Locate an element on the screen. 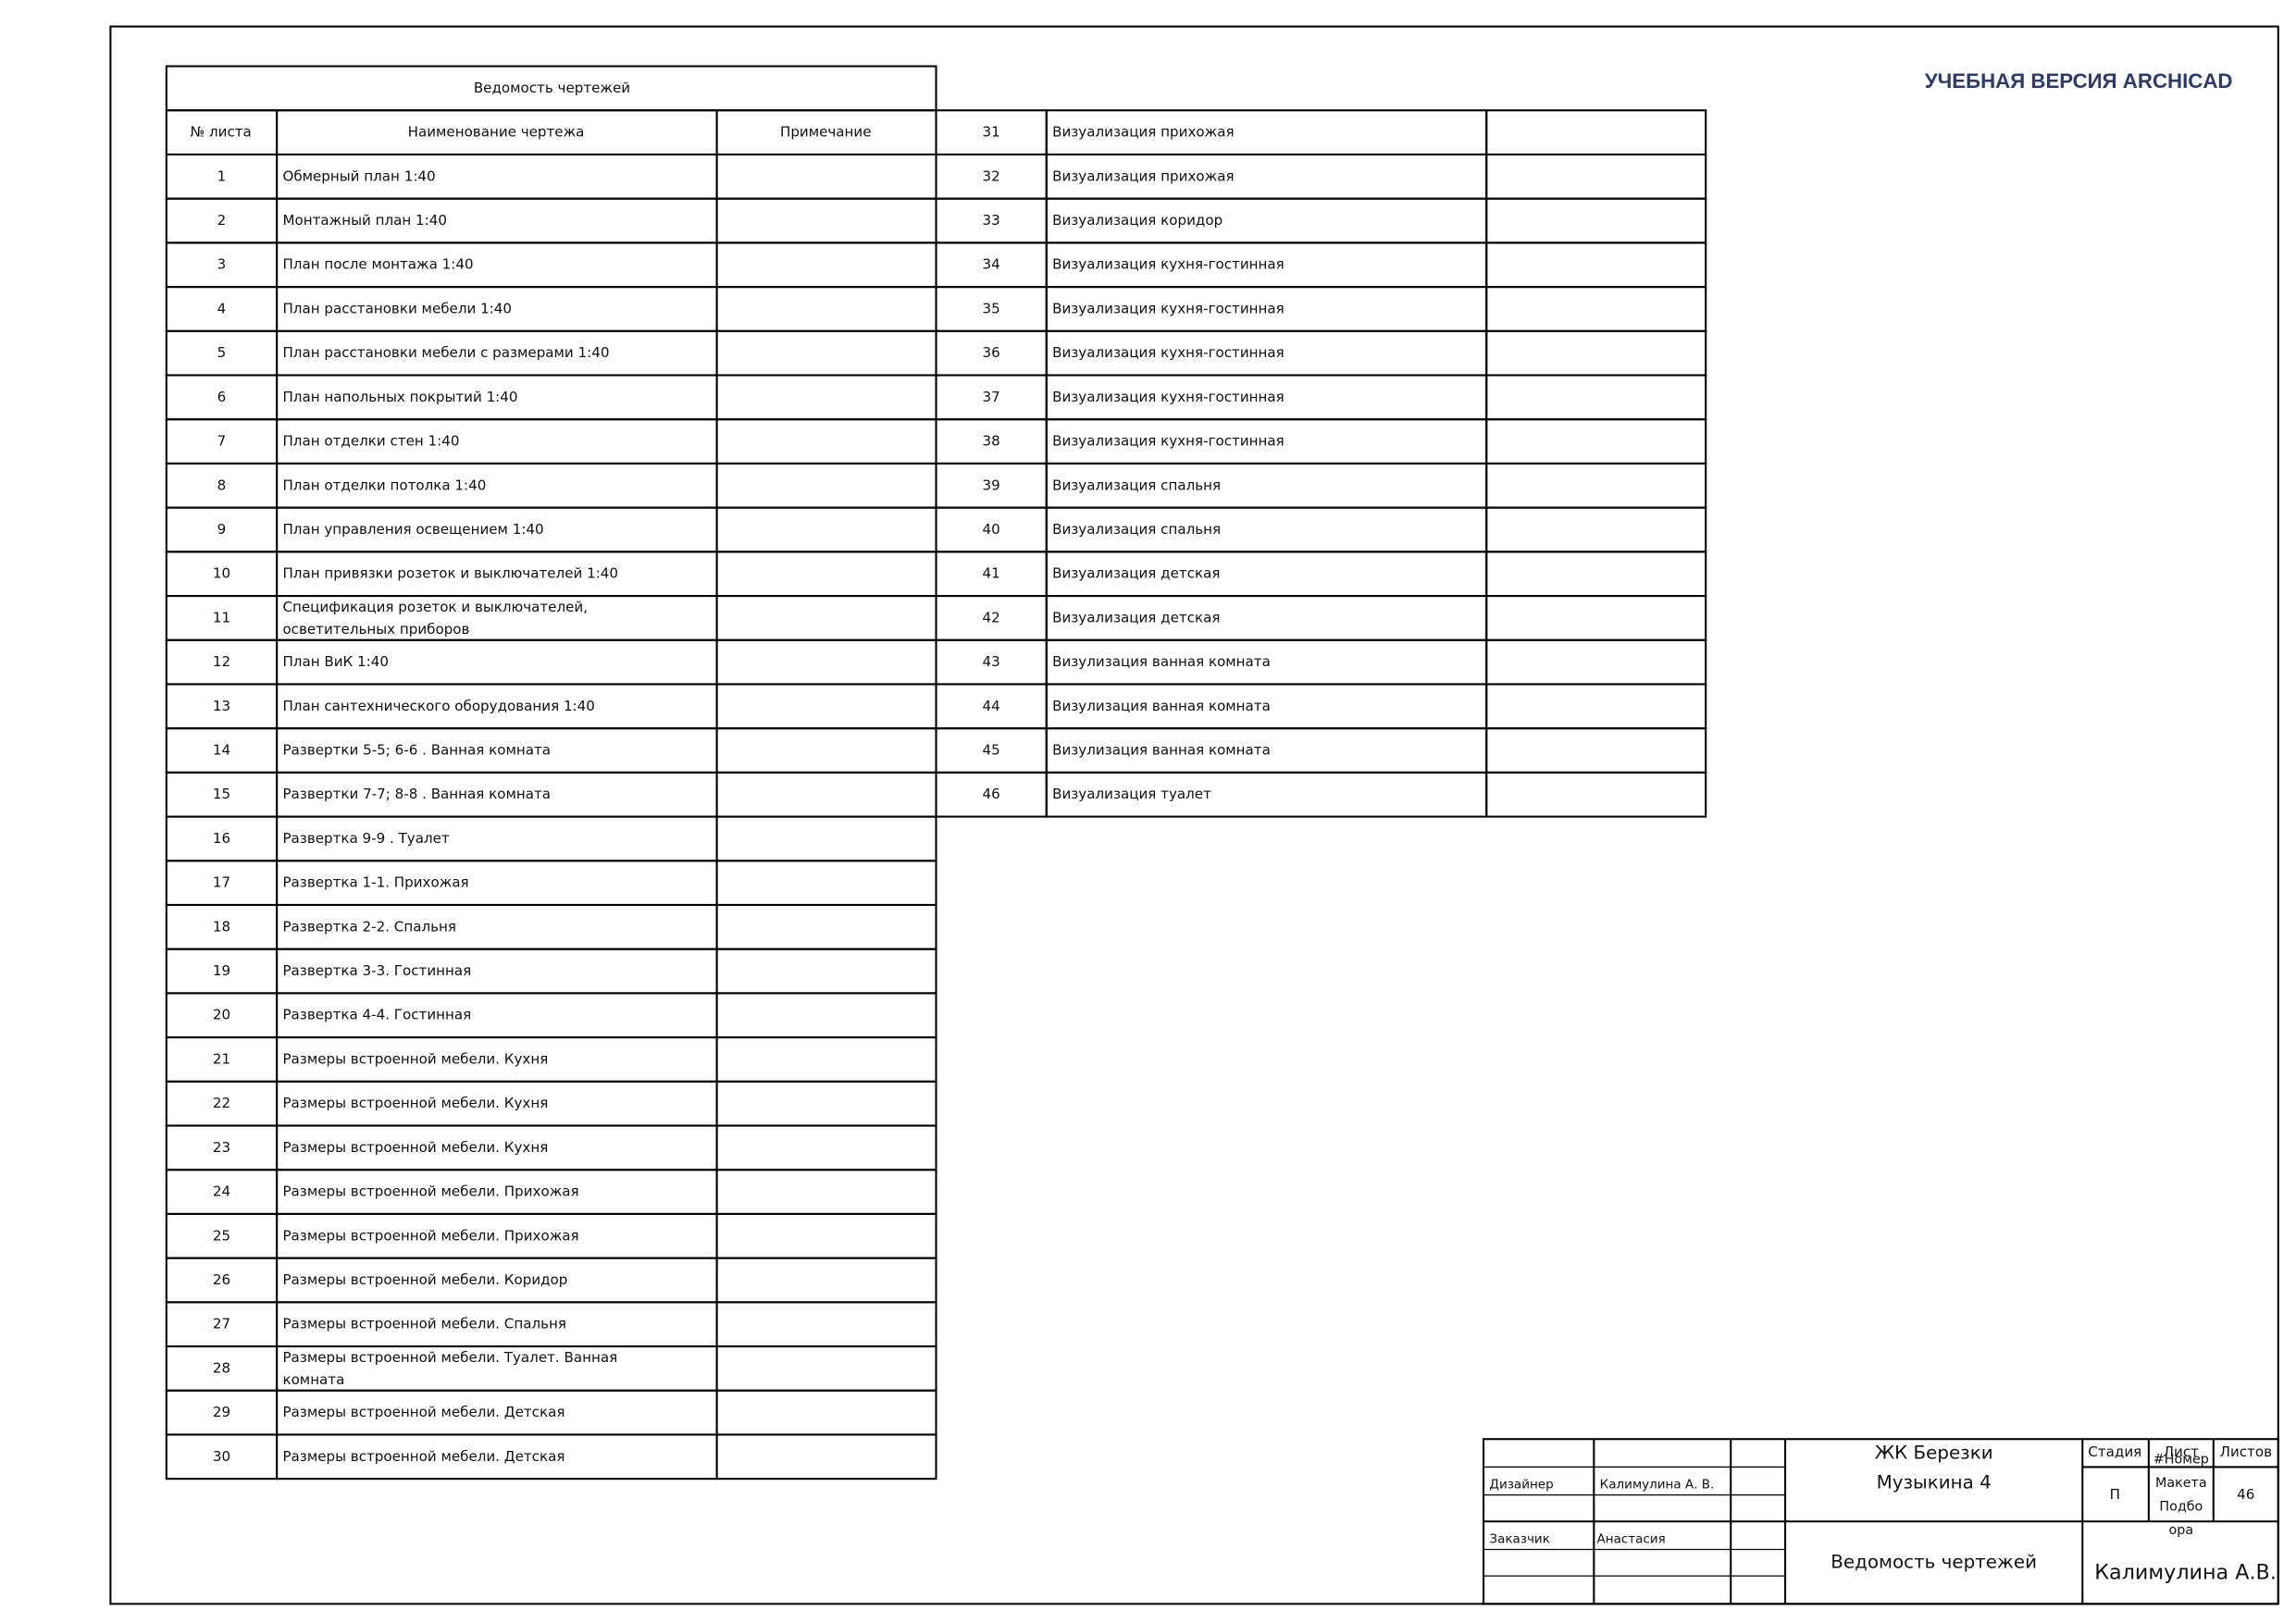 Image resolution: width=2296 pixels, height=1623 pixels. sheet-number: 19 is located at coordinates (222, 970).